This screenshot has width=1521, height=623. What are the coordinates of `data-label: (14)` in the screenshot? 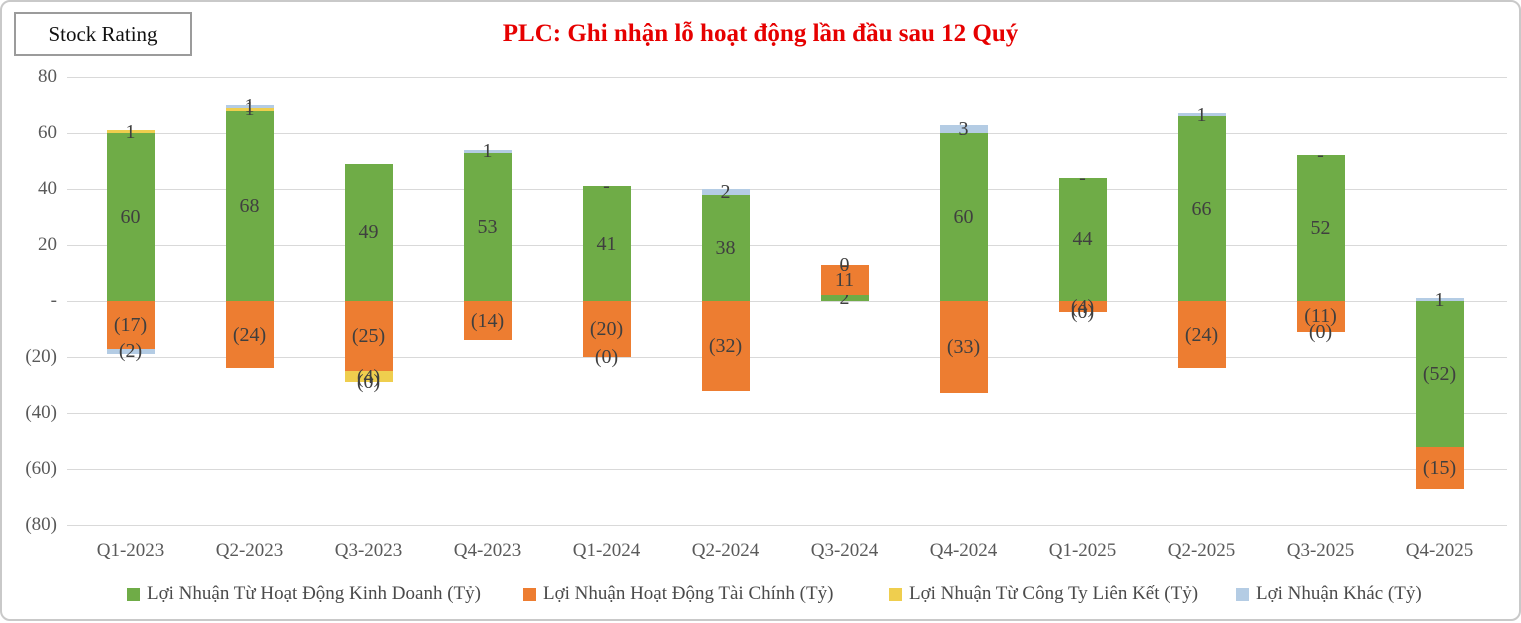 It's located at (487, 320).